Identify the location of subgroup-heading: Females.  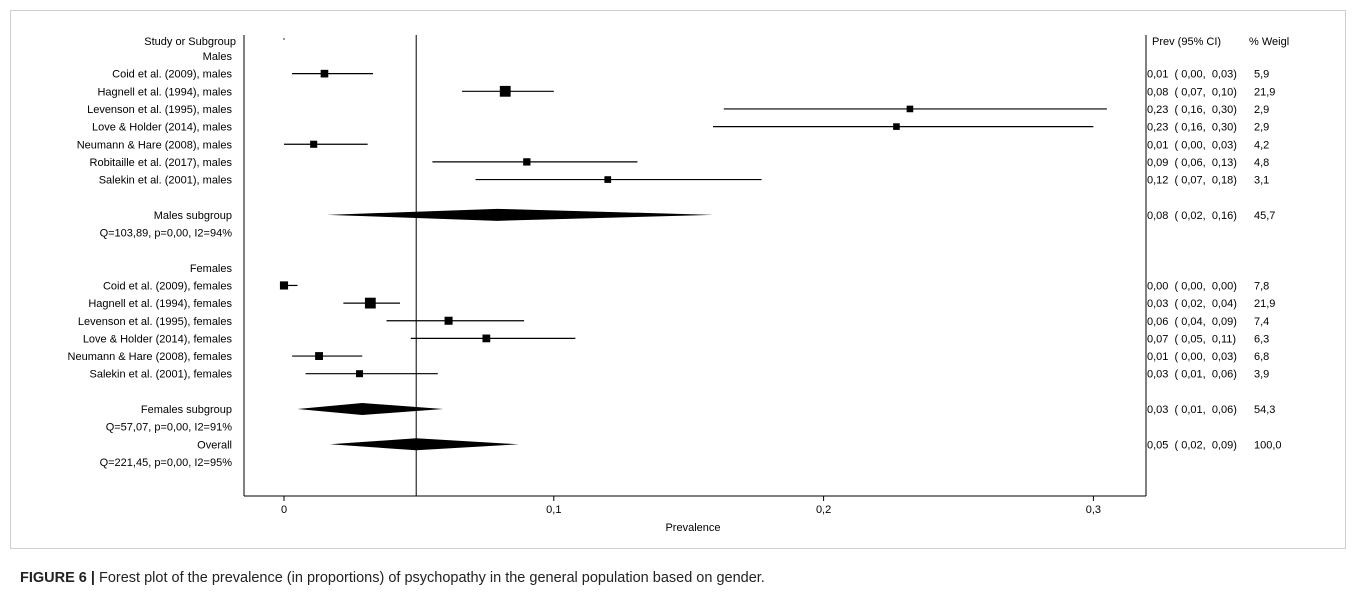
(211, 269).